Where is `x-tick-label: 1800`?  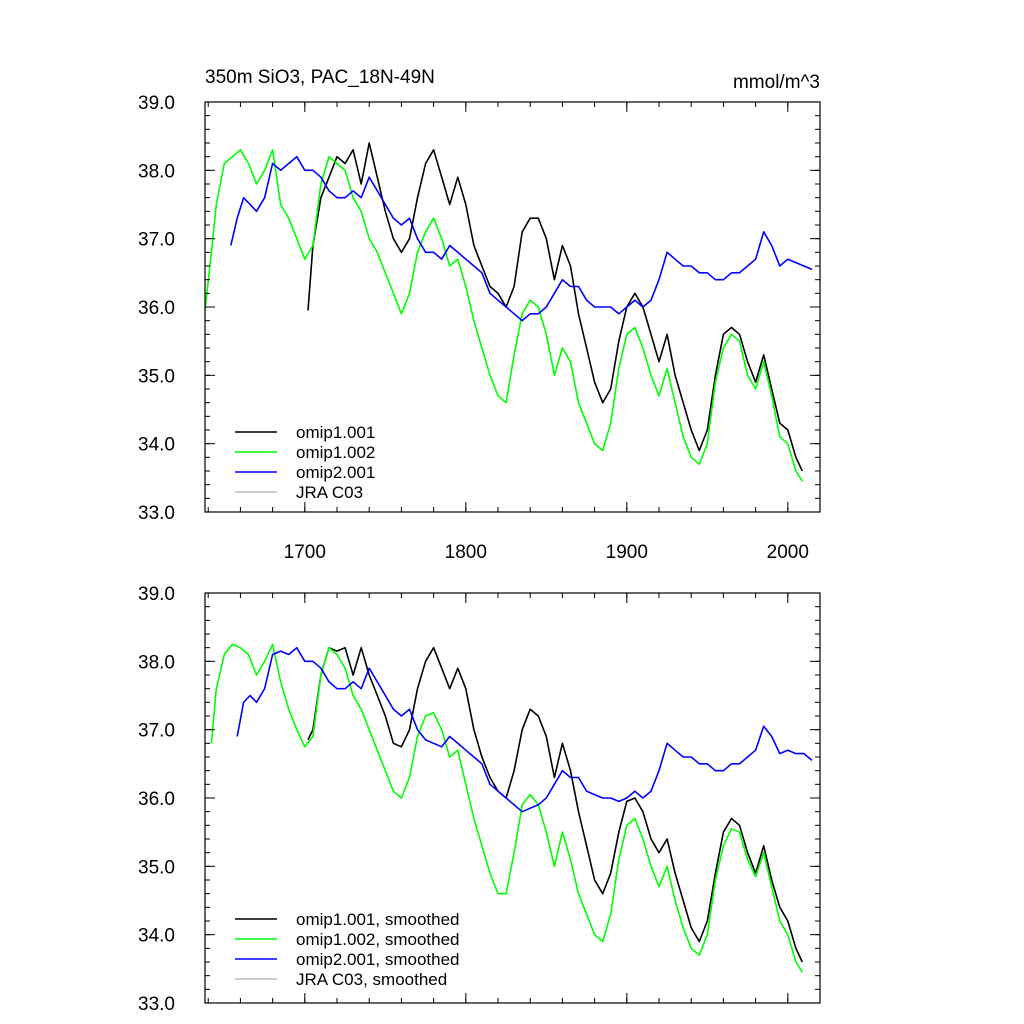 x-tick-label: 1800 is located at coordinates (466, 552).